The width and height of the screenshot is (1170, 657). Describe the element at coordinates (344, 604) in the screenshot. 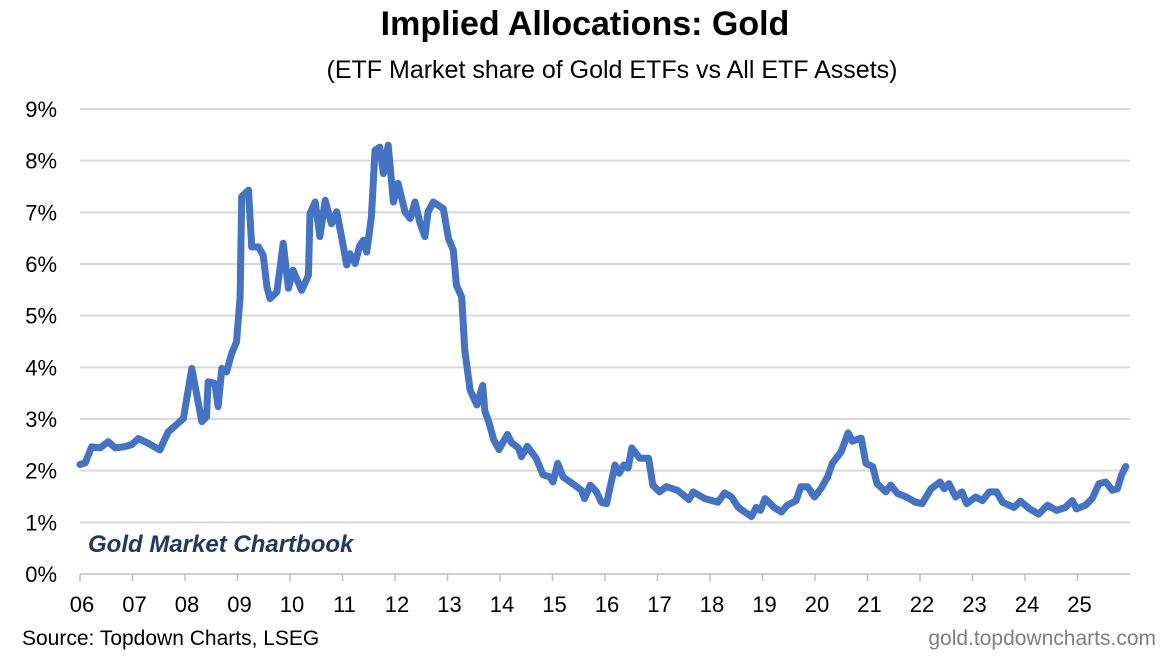

I see `x-tick-label: 11` at that location.